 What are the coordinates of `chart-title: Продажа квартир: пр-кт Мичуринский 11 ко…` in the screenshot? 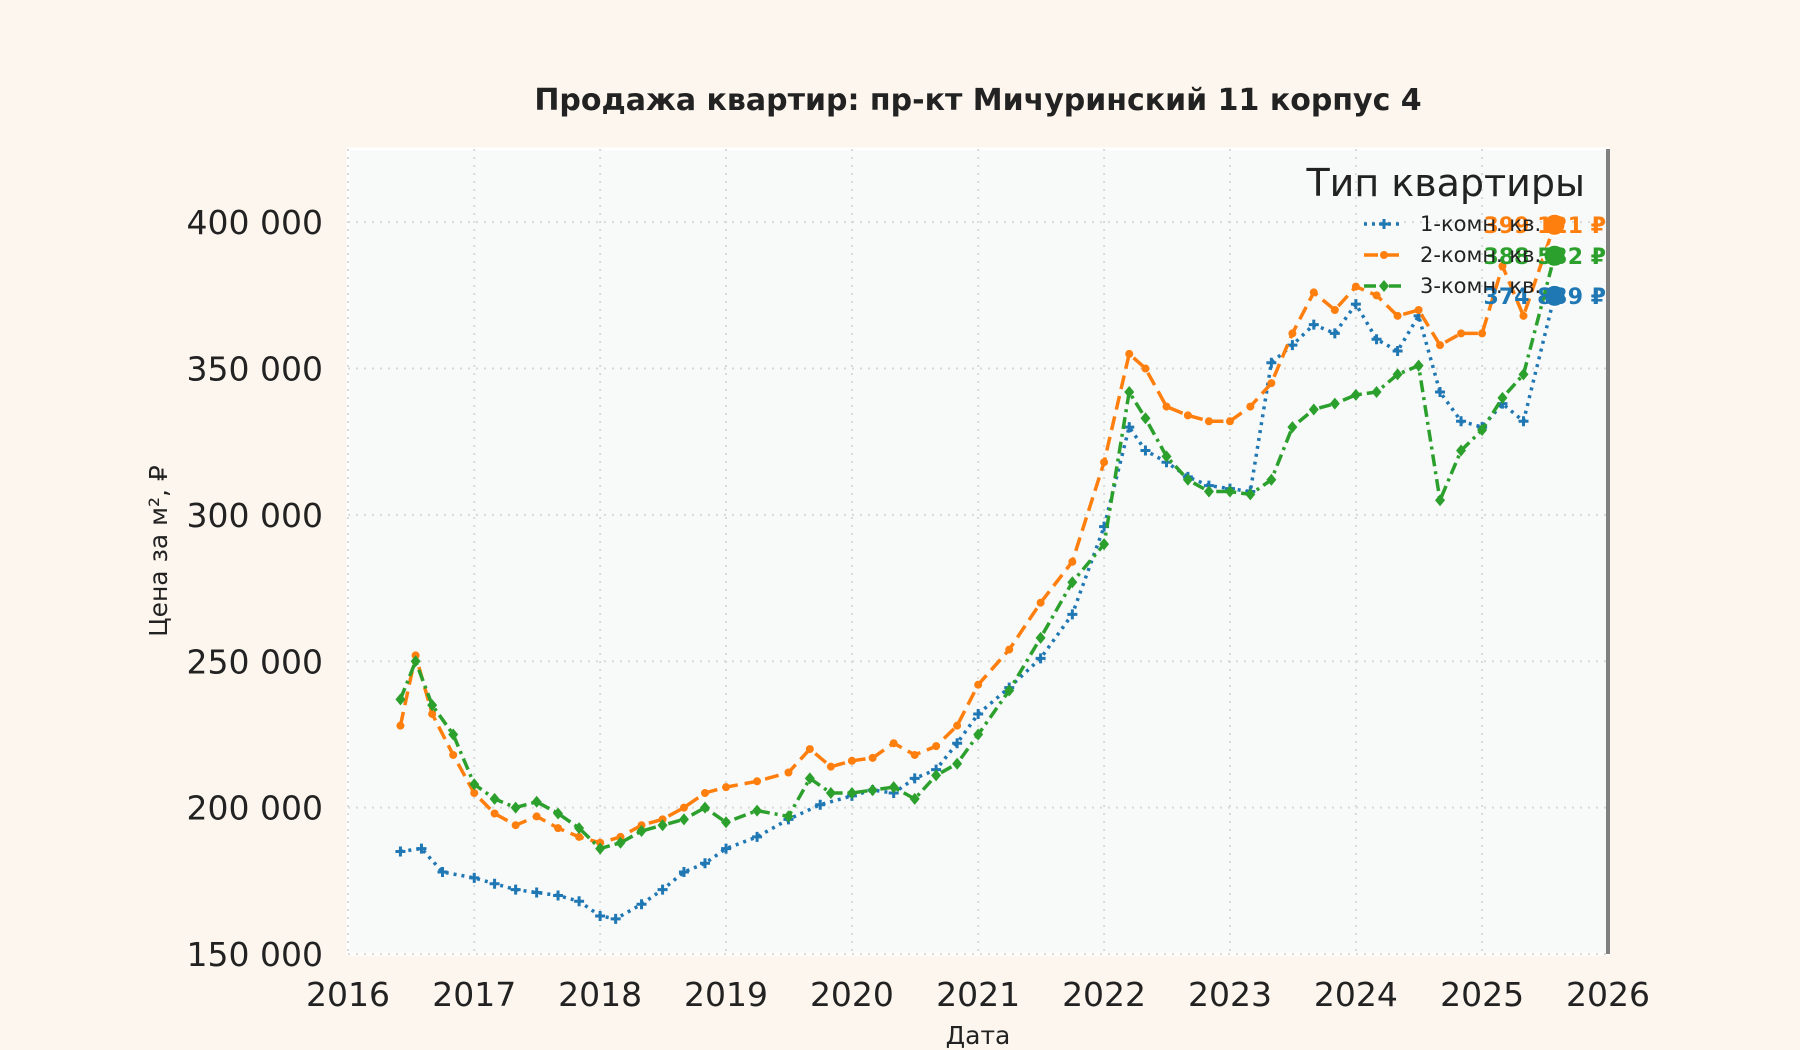 It's located at (977, 100).